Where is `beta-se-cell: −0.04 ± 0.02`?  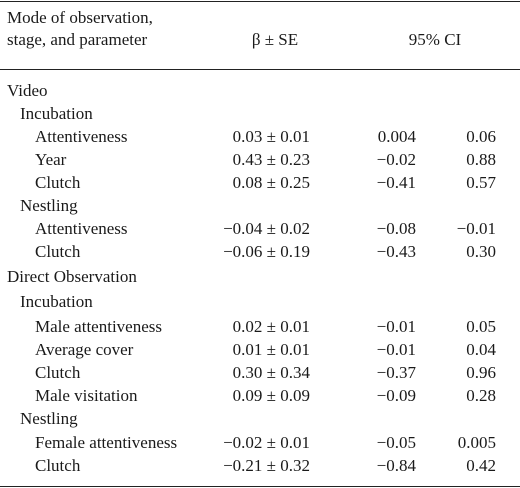 beta-se-cell: −0.04 ± 0.02 is located at coordinates (266, 228).